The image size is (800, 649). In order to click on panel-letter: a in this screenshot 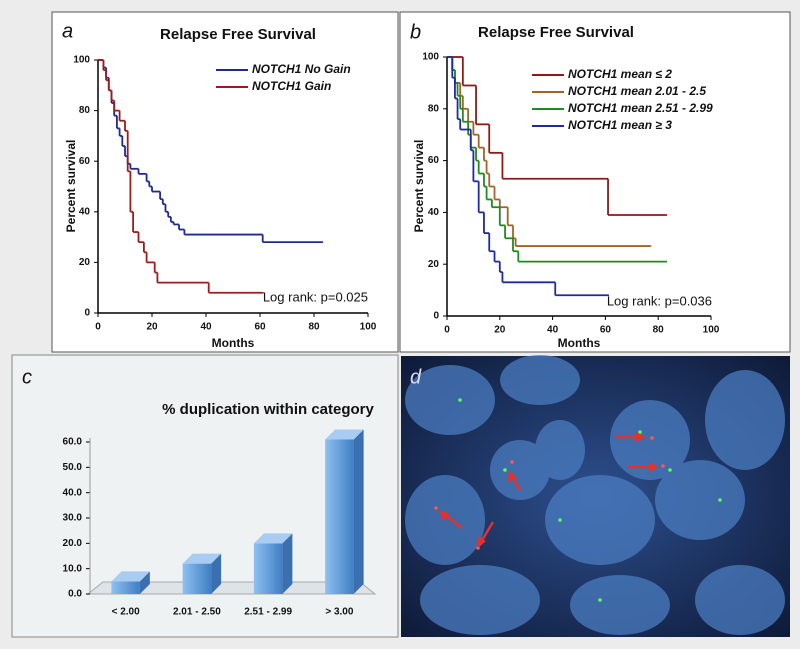, I will do `click(67, 31)`.